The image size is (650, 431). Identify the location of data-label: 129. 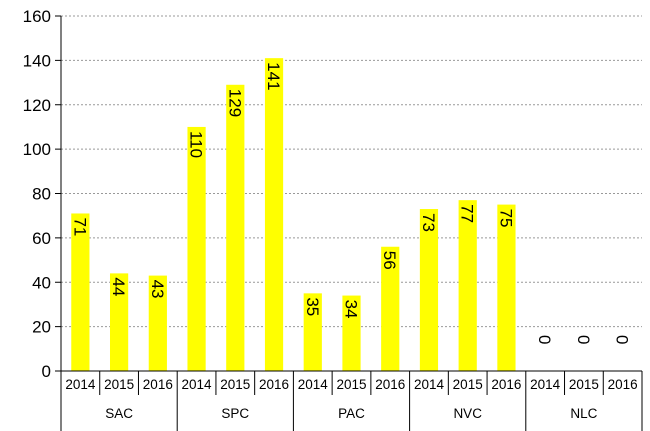
(234, 103).